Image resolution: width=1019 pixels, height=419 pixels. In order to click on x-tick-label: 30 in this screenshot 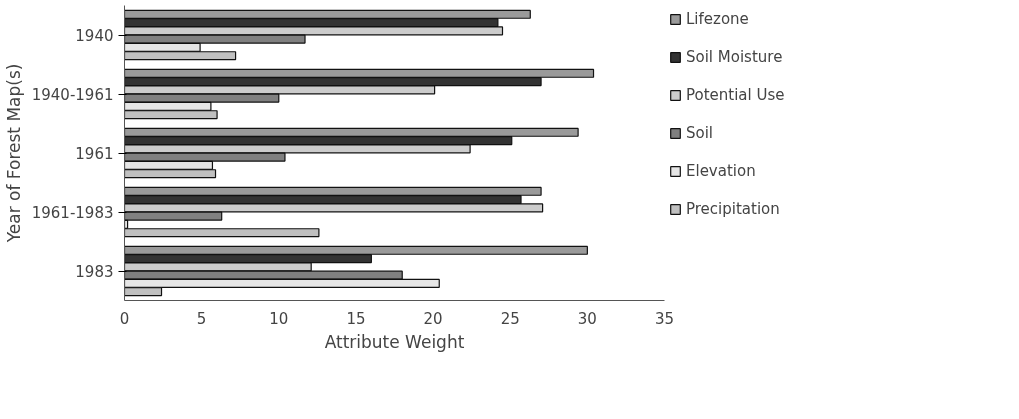, I will do `click(587, 318)`.